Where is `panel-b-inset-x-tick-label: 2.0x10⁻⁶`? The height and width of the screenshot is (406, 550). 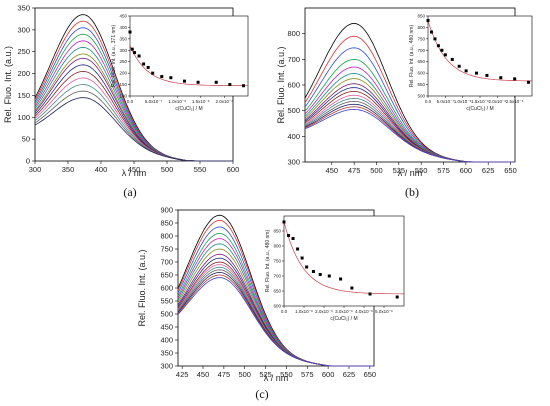
panel-b-inset-x-tick-label: 2.0x10⁻⁶ is located at coordinates (497, 101).